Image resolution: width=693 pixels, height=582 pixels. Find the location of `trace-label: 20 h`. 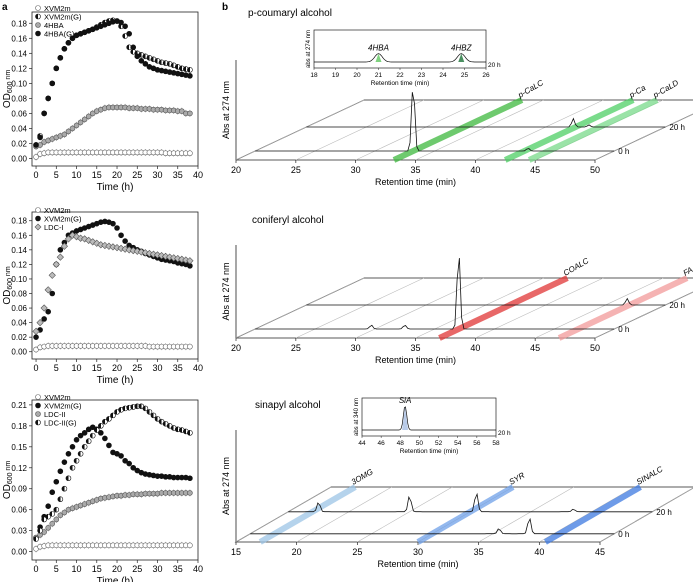

trace-label: 20 h is located at coordinates (677, 305).